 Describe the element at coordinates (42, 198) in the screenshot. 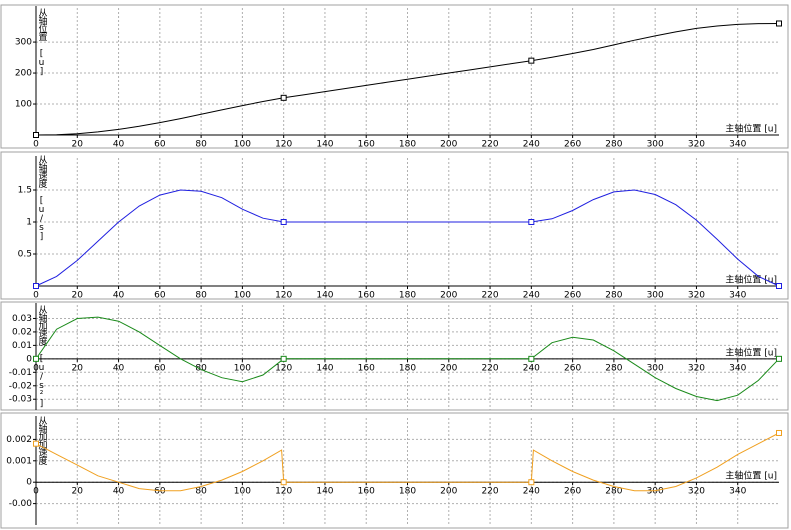

I see `y-axis-label: 从轴速度 [u/s]` at that location.